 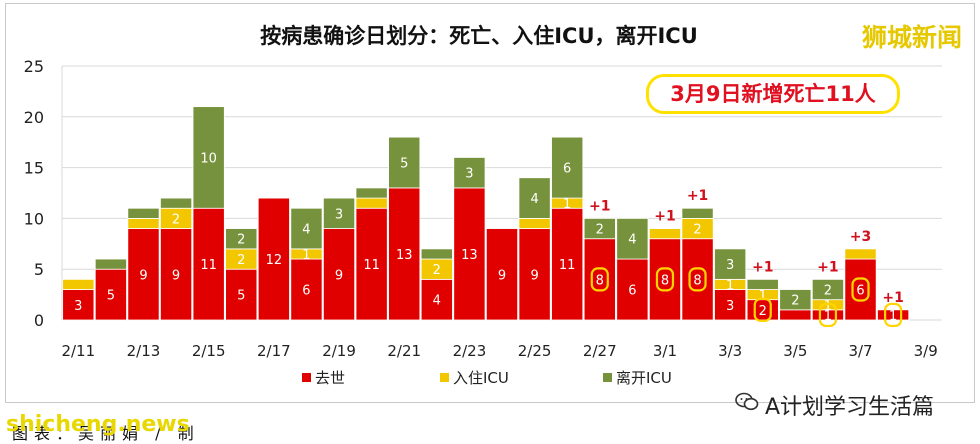 I want to click on brand-logo: 狮城新闻, so click(x=911, y=37).